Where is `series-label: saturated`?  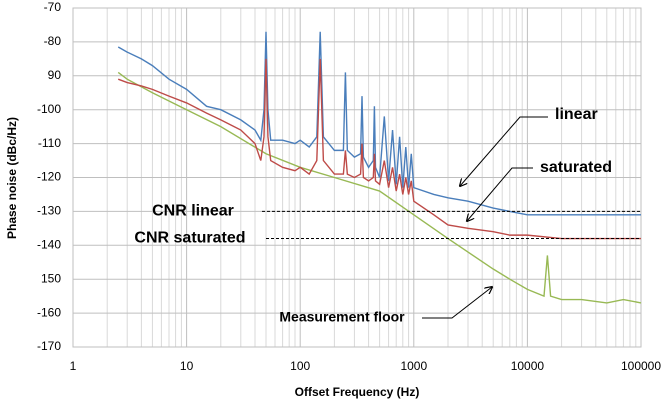 series-label: saturated is located at coordinates (576, 167).